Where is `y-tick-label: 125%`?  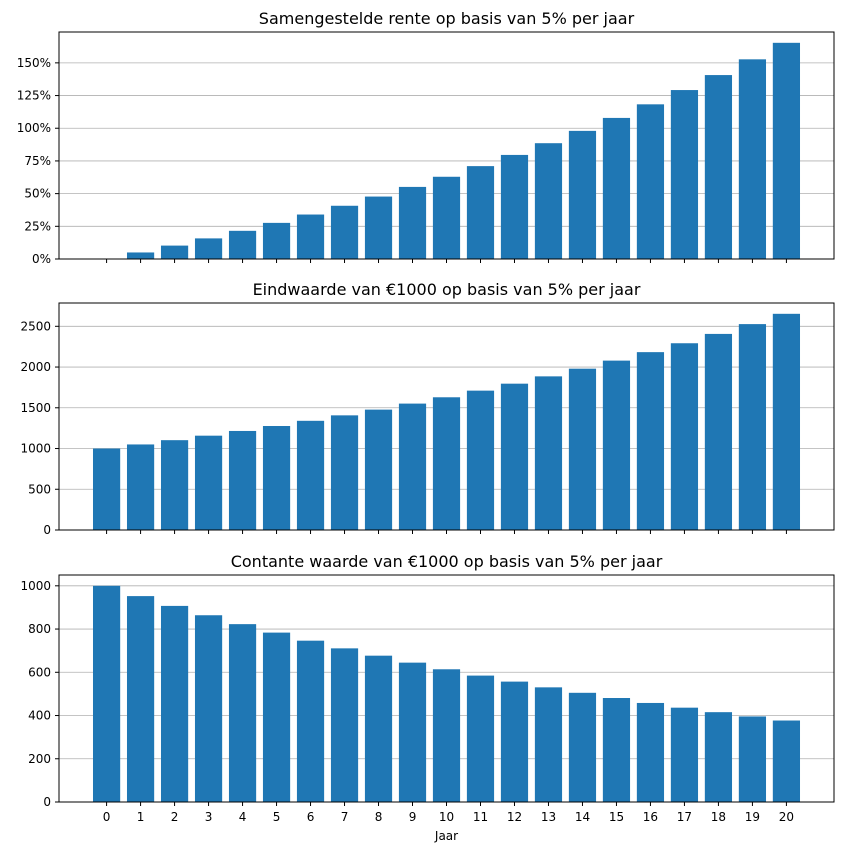
y-tick-label: 125% is located at coordinates (34, 96).